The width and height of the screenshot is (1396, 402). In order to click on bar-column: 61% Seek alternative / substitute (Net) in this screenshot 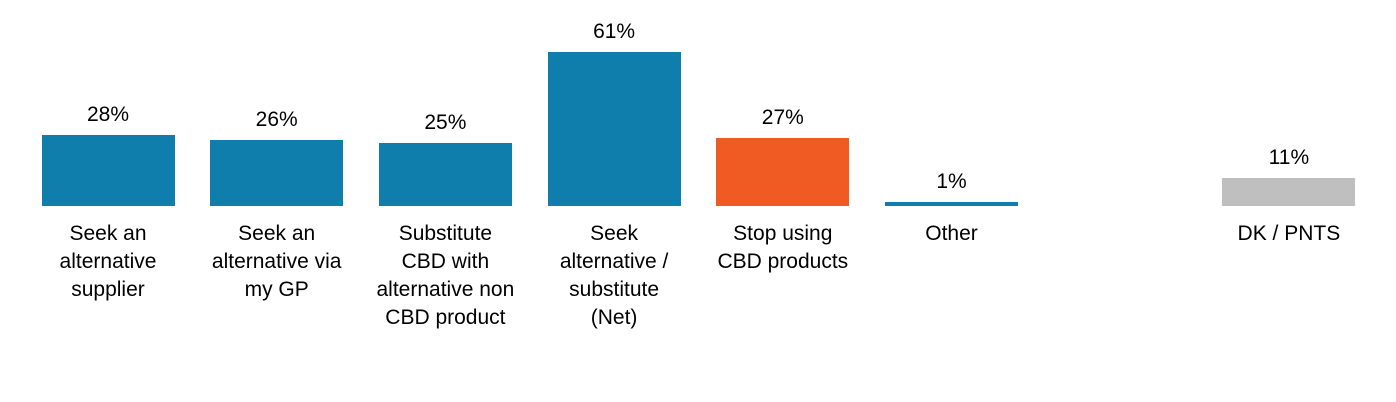, I will do `click(614, 201)`.